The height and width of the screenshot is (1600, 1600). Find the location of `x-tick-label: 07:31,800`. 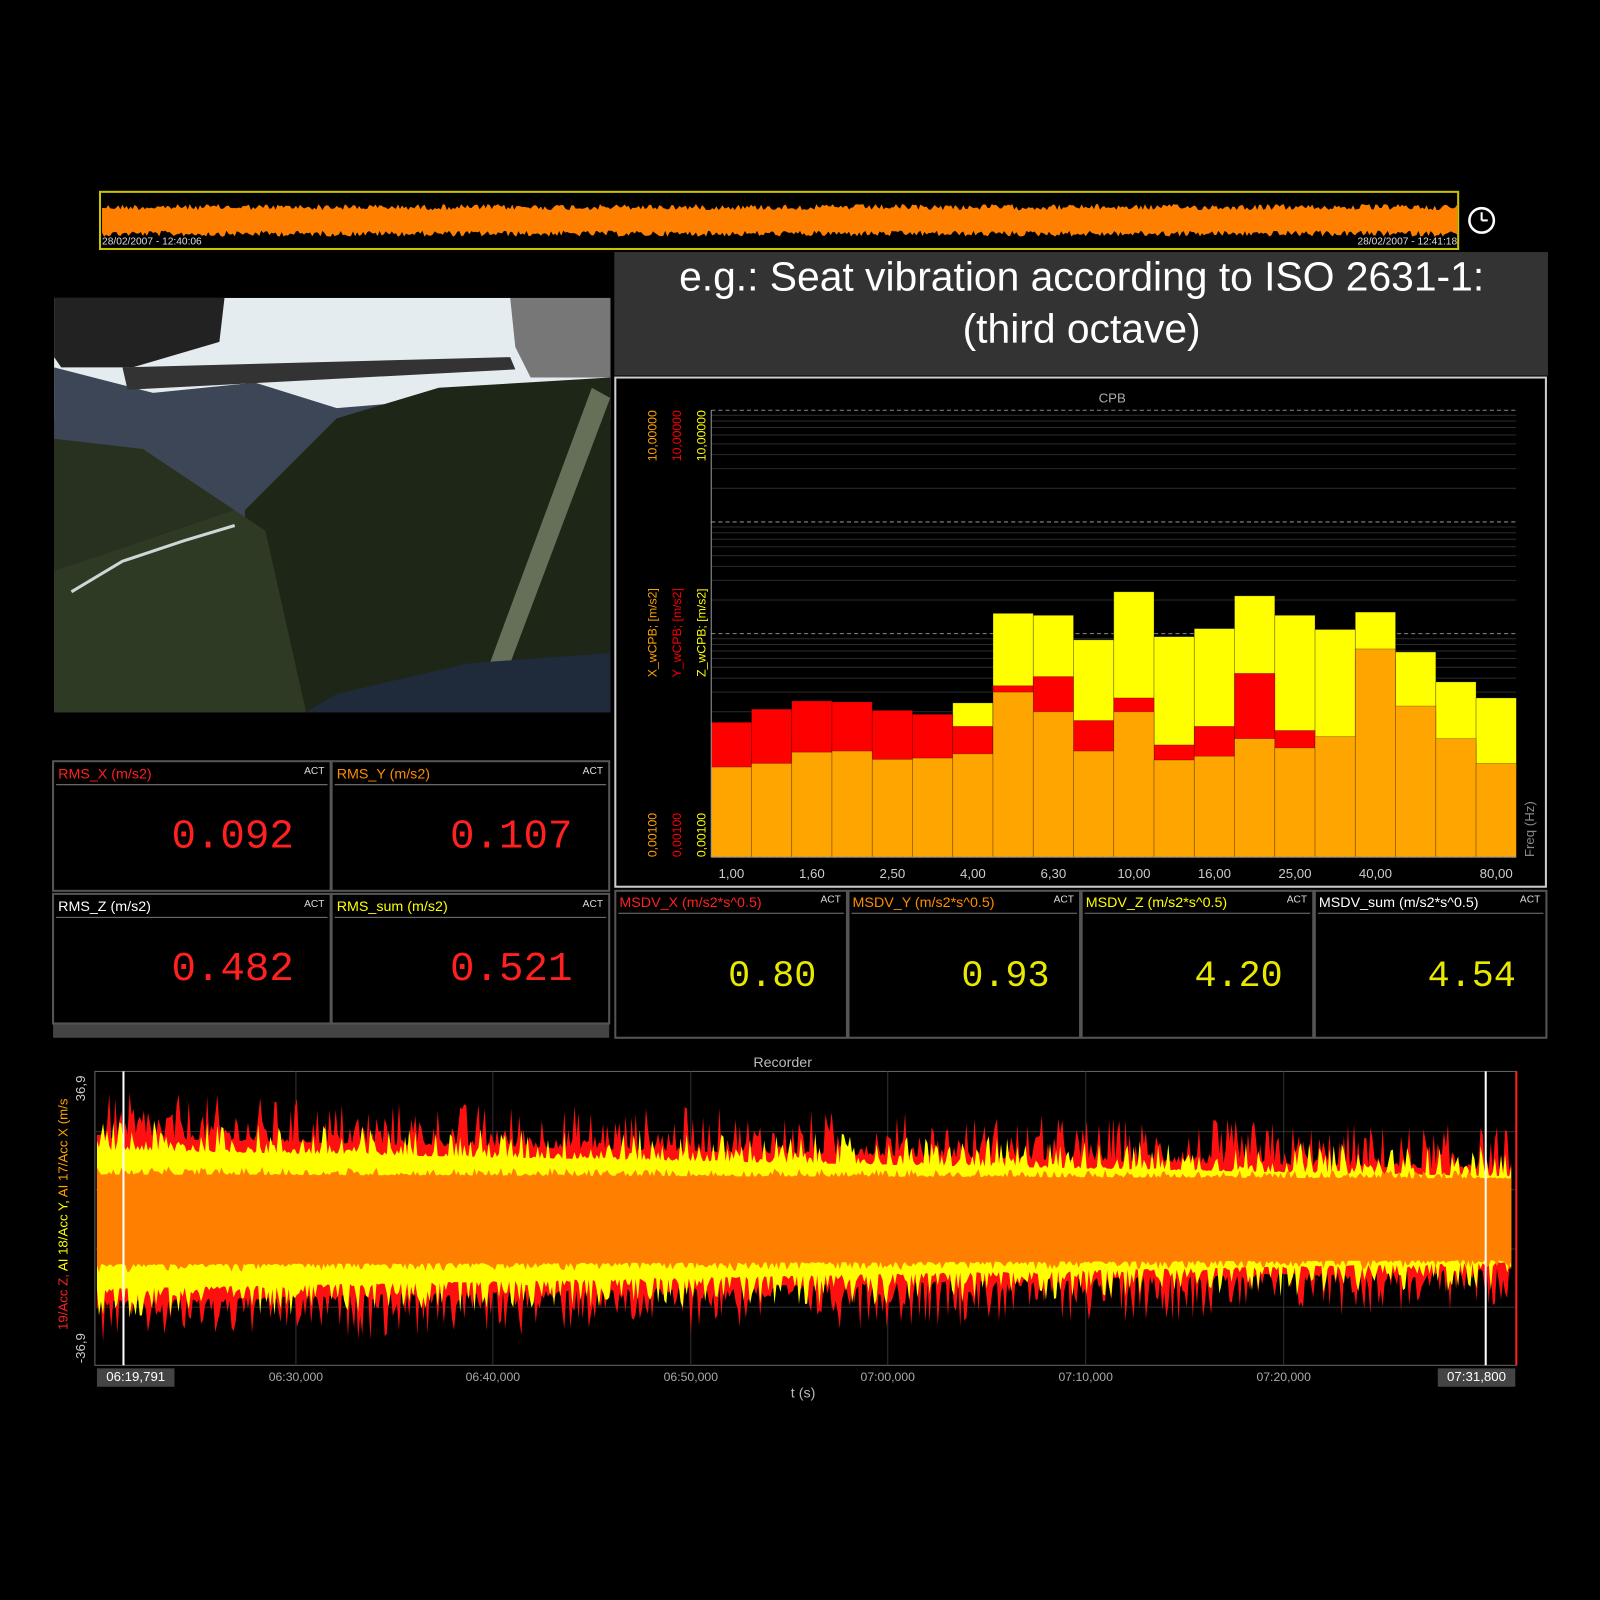

x-tick-label: 07:31,800 is located at coordinates (1476, 1376).